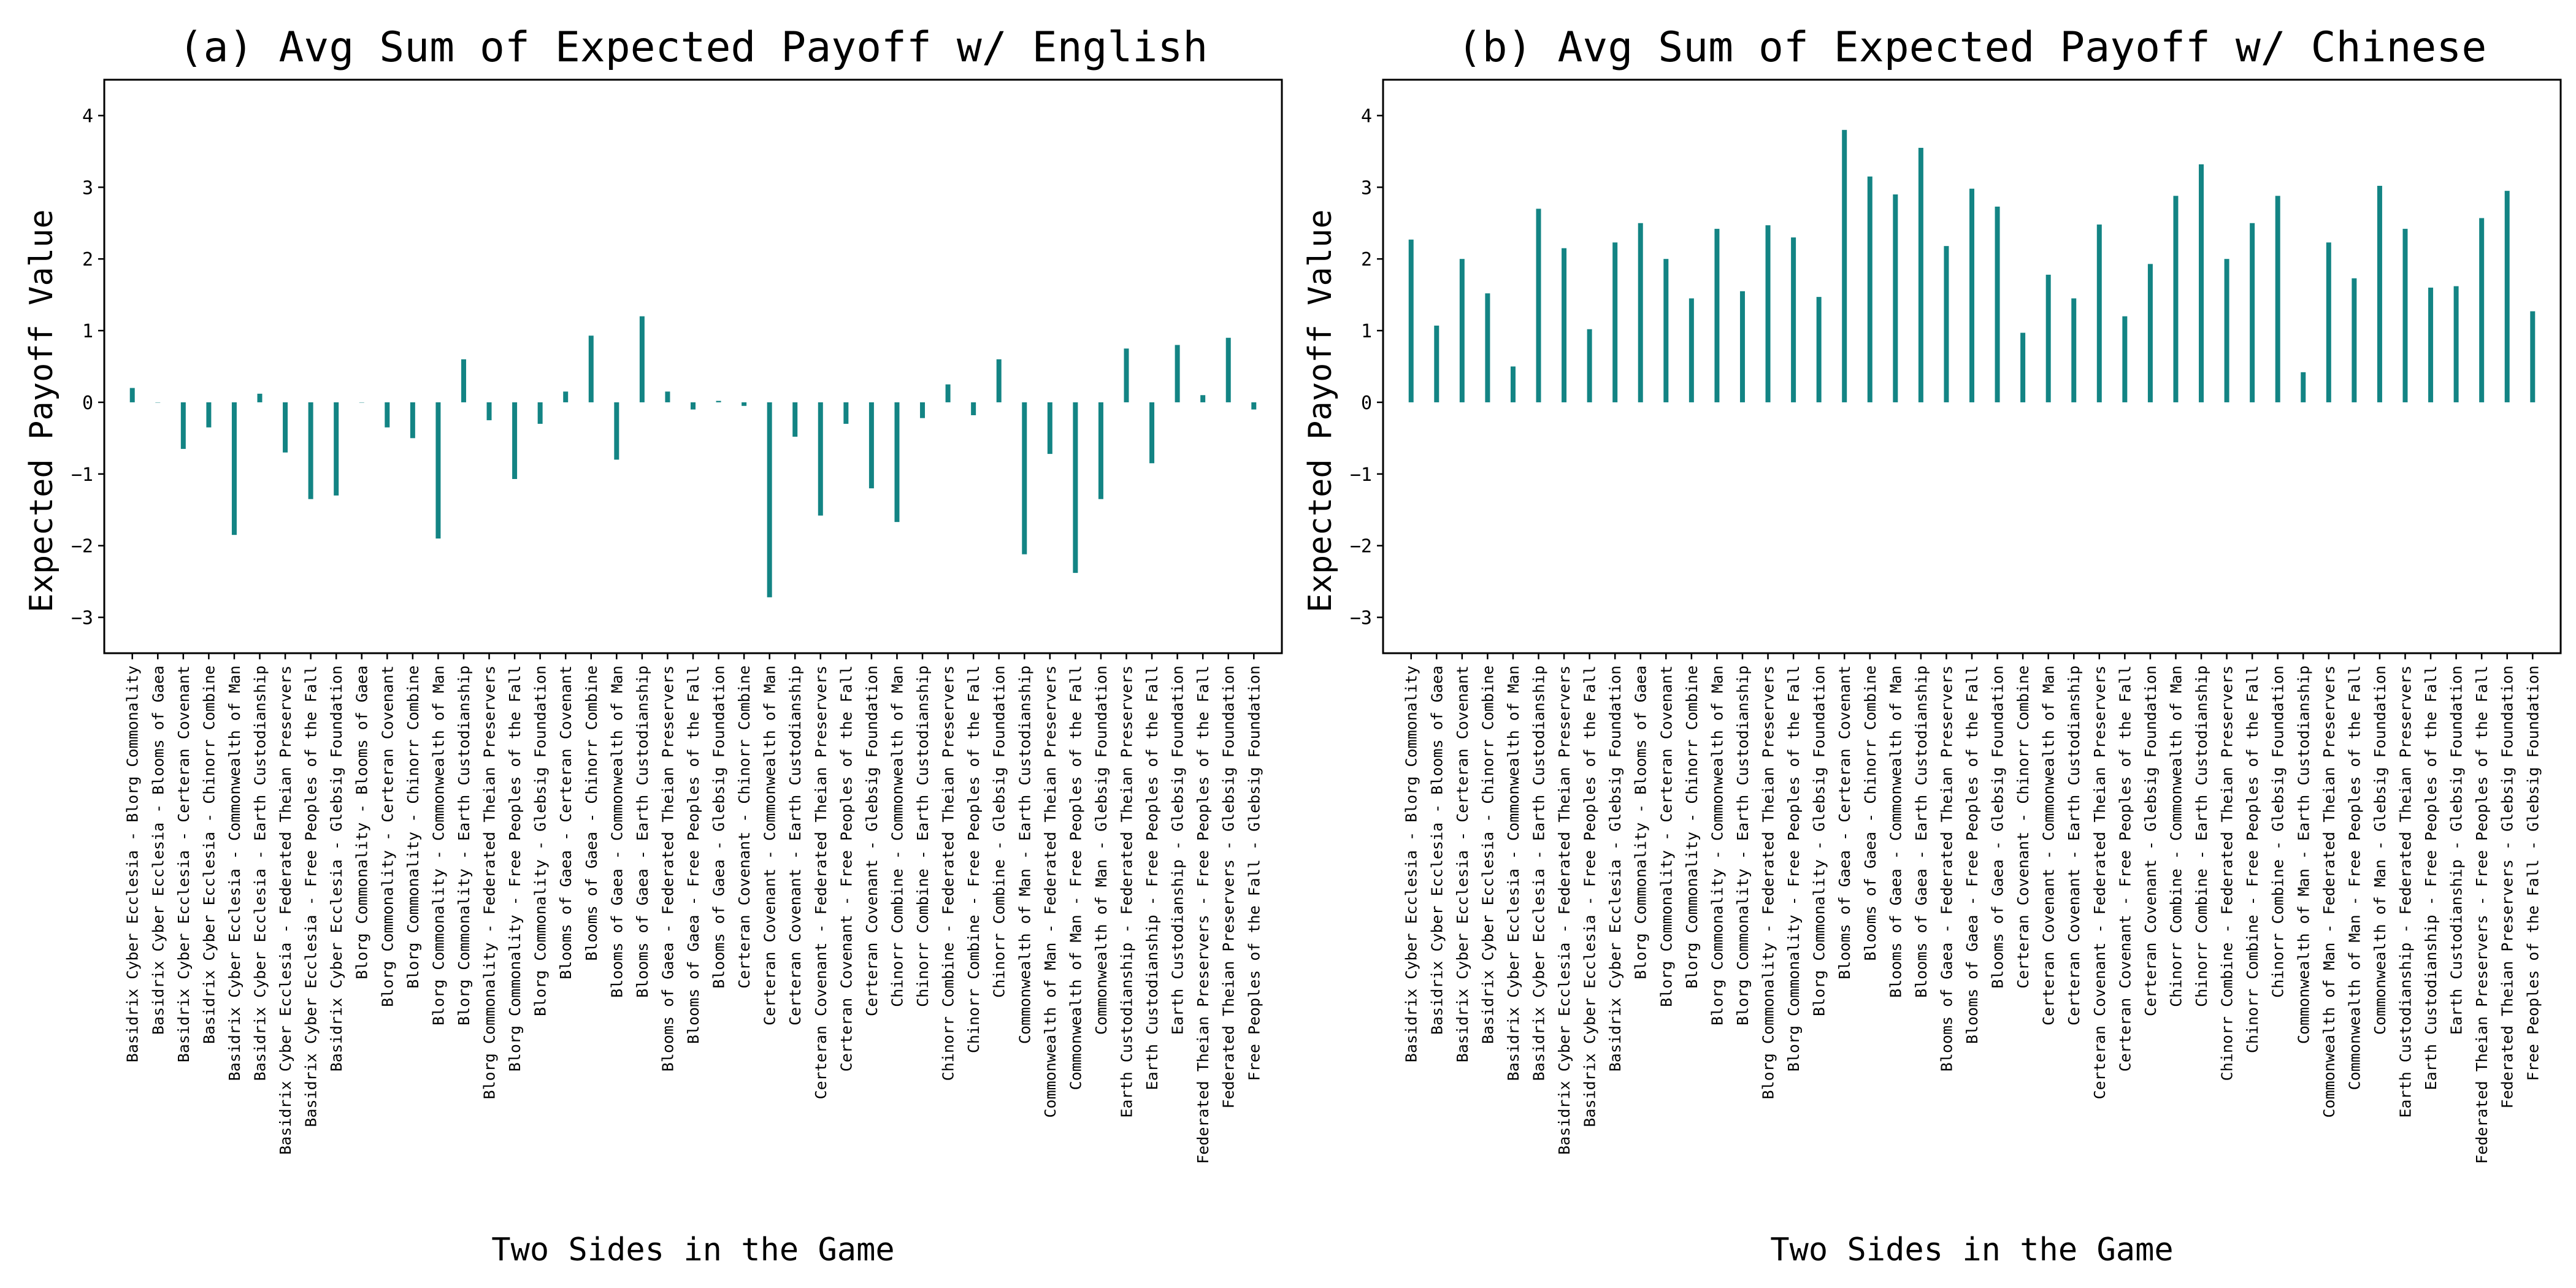 This screenshot has height=1288, width=2576. I want to click on y-tick-label: −1, so click(1361, 475).